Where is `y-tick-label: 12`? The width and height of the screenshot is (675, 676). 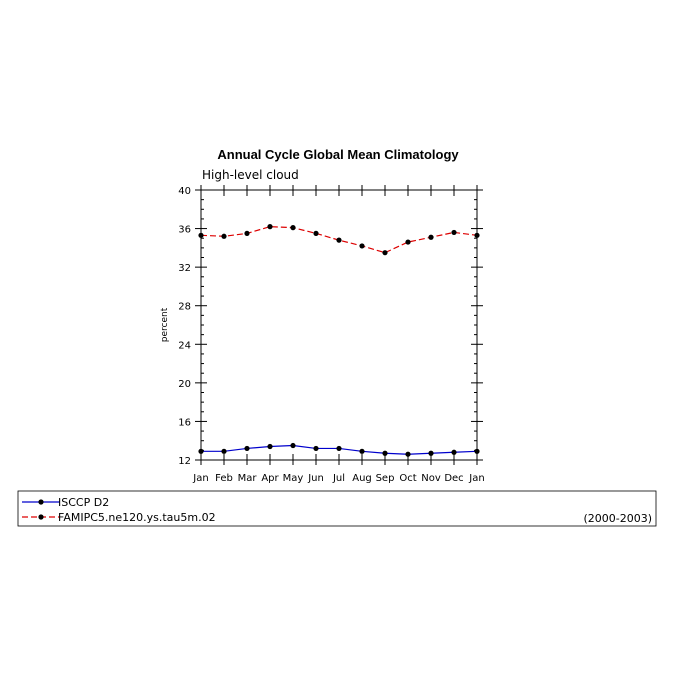 y-tick-label: 12 is located at coordinates (184, 461).